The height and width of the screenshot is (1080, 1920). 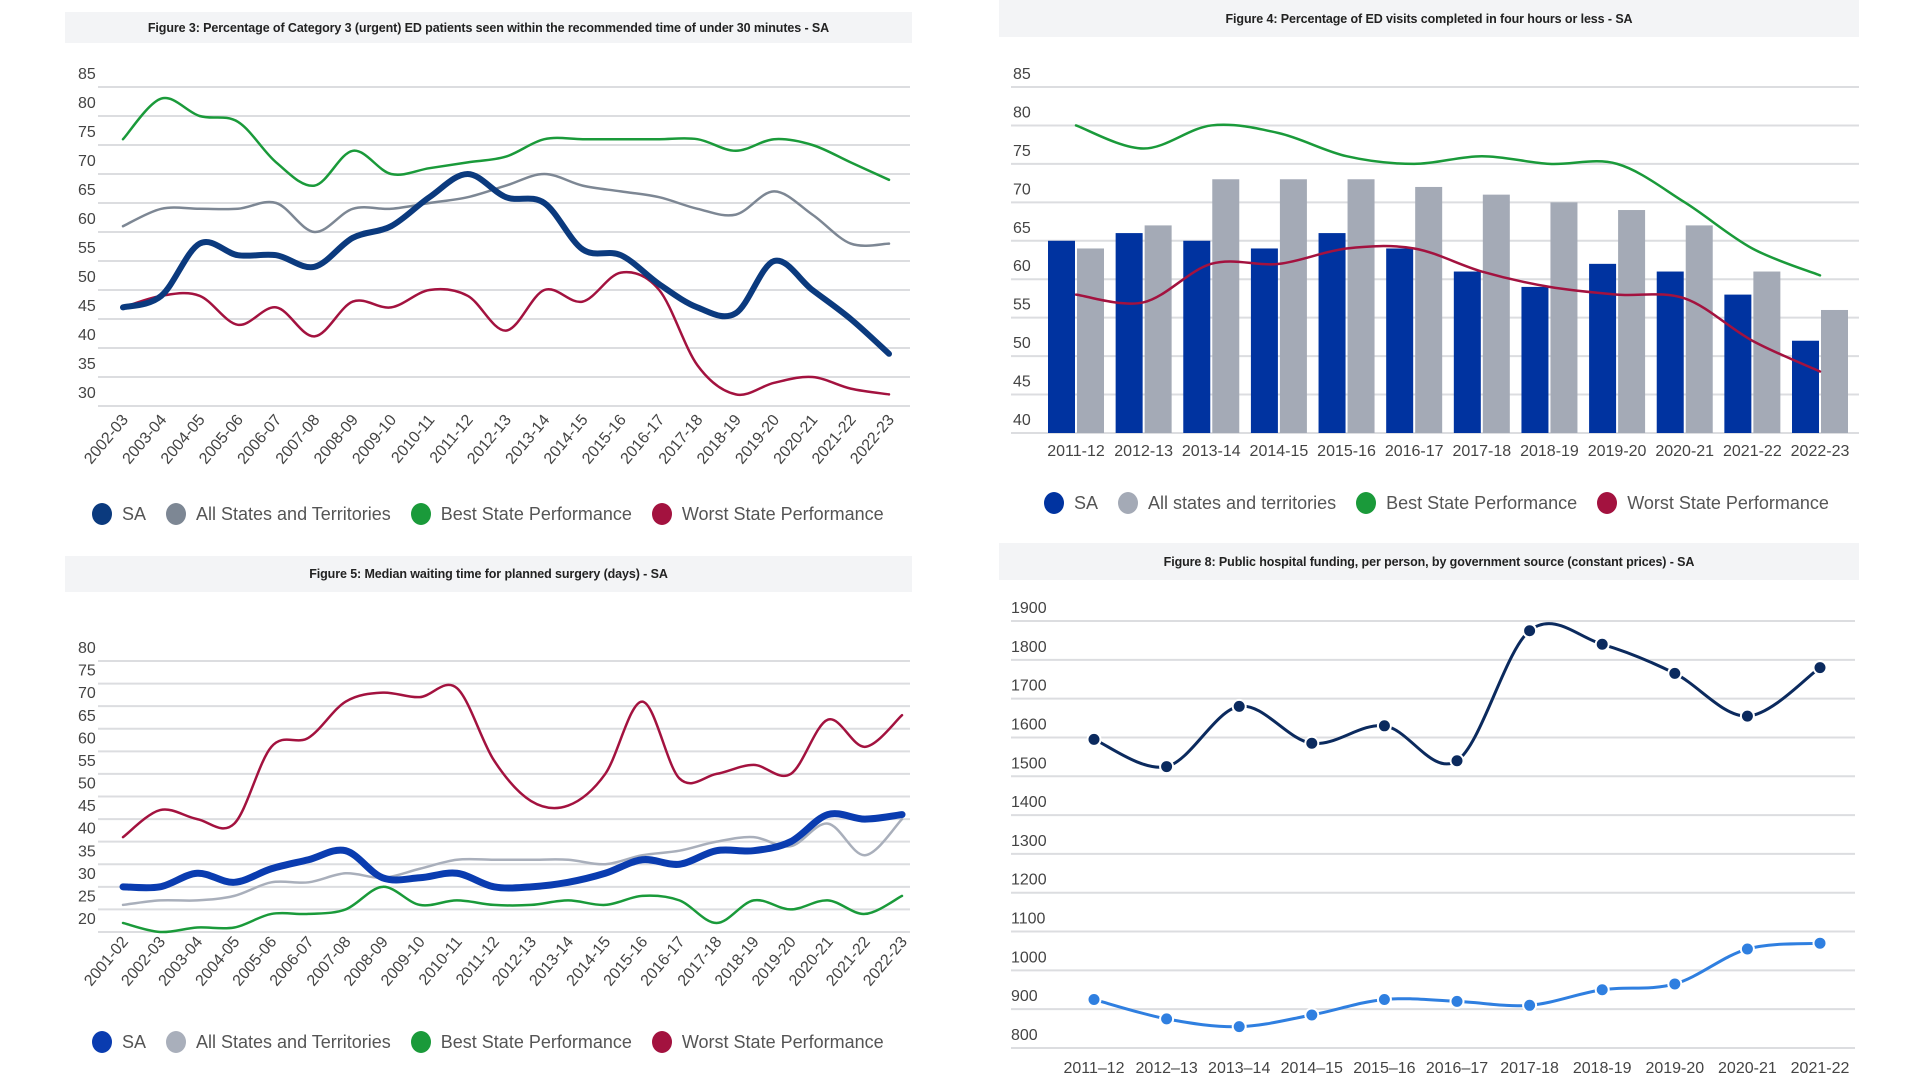 What do you see at coordinates (1166, 1068) in the screenshot?
I see `x-tick-label: 2012–13` at bounding box center [1166, 1068].